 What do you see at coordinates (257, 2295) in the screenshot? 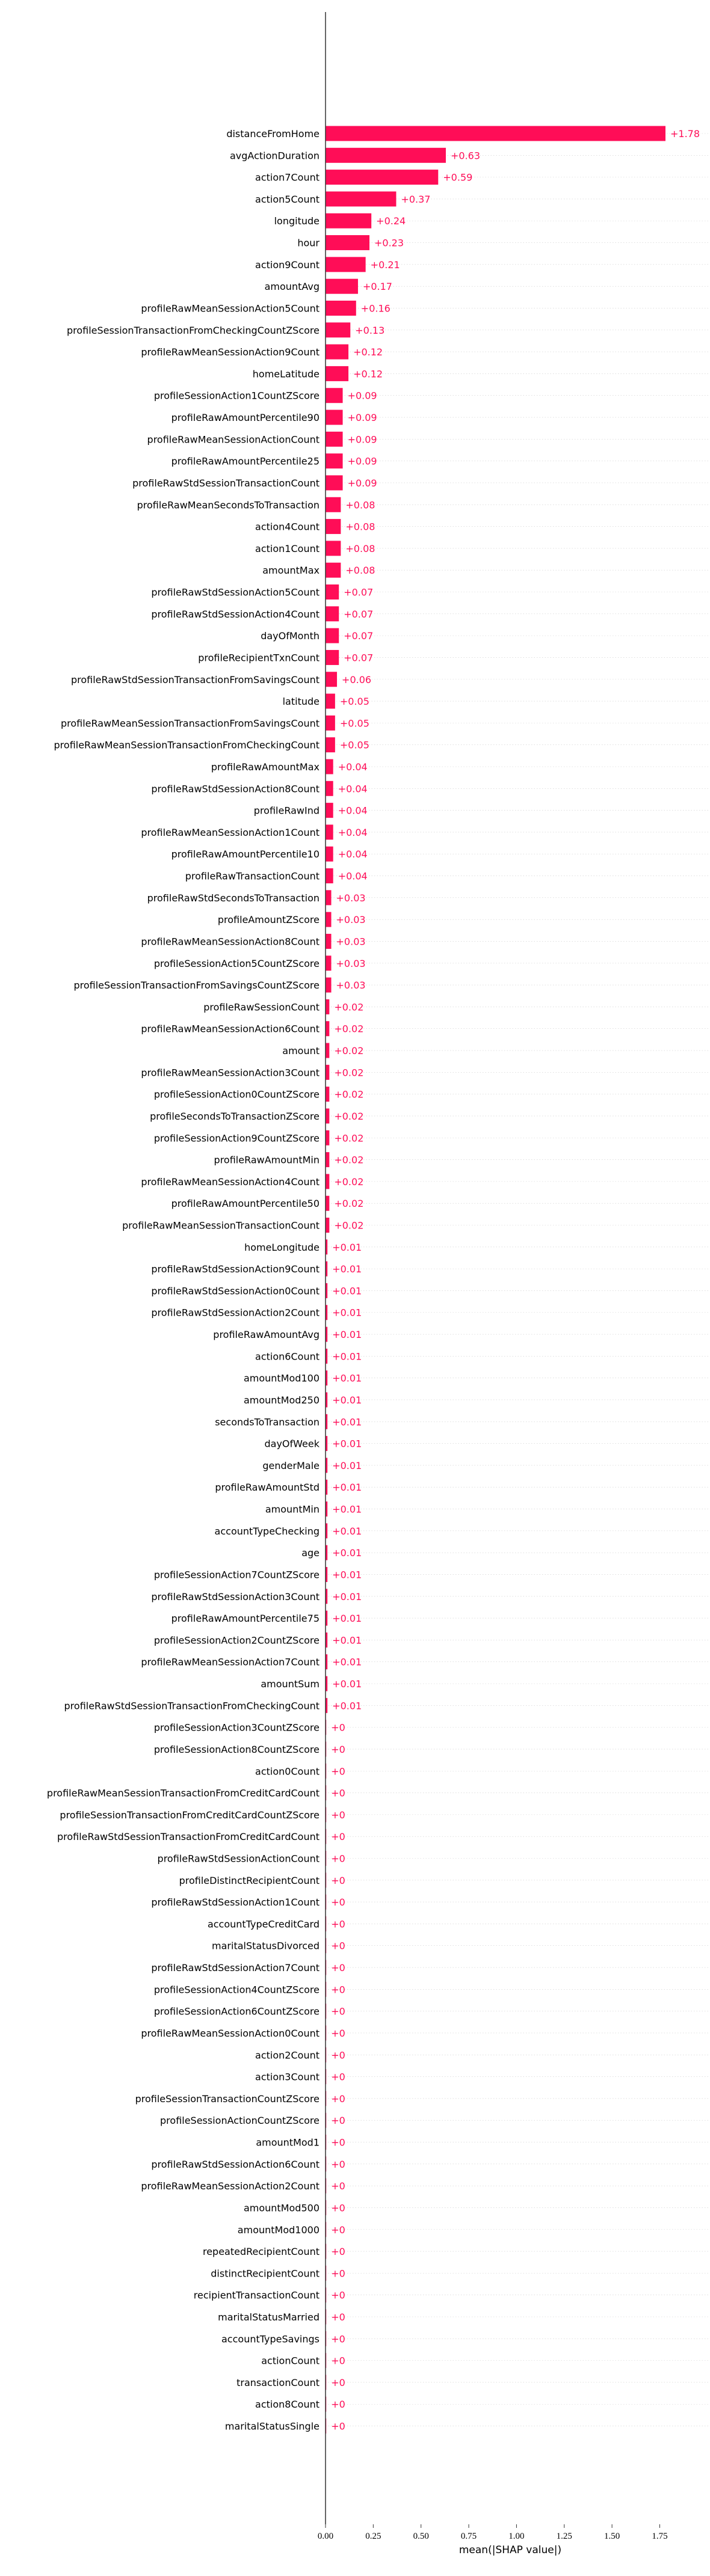
I see `category-label: recipientTransactionCount` at bounding box center [257, 2295].